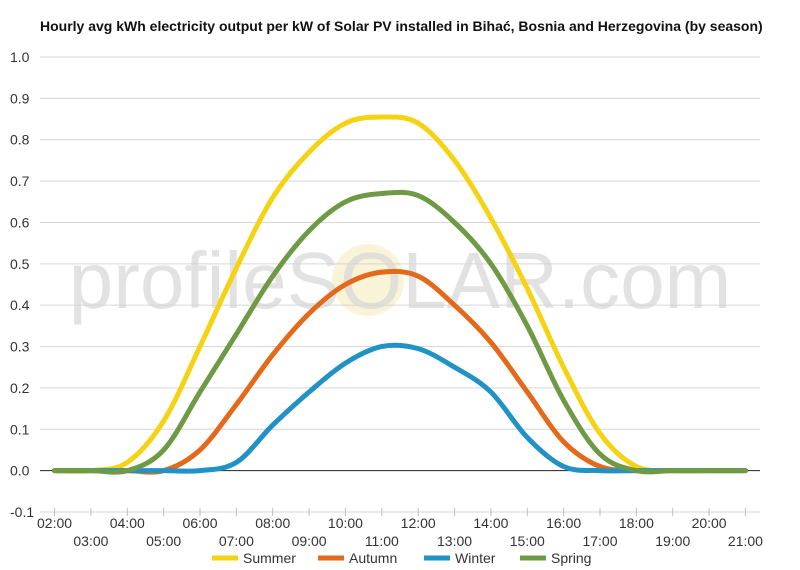  What do you see at coordinates (345, 523) in the screenshot?
I see `x-tick-label: 10:00` at bounding box center [345, 523].